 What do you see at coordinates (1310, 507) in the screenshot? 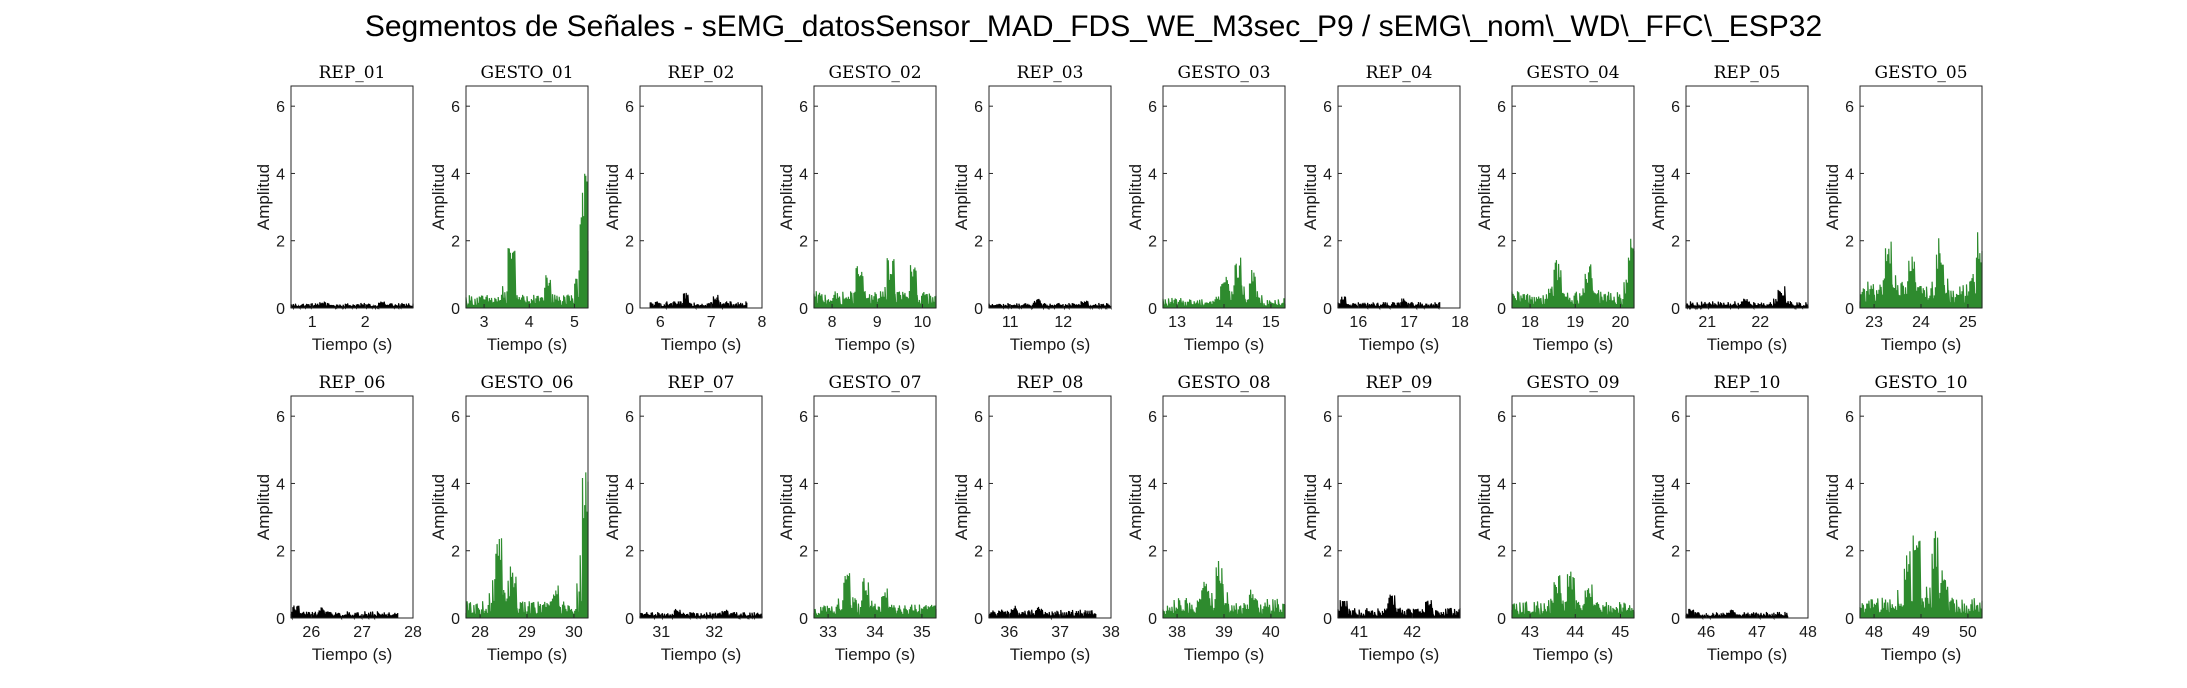
I see `y-axis-label-17: Amplitud` at bounding box center [1310, 507].